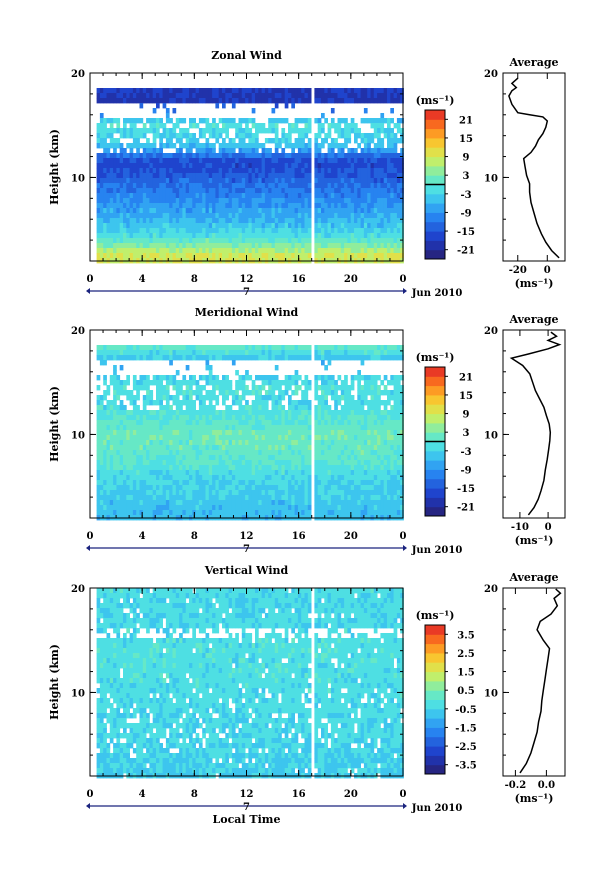 This screenshot has height=873, width=616. Describe the element at coordinates (246, 292) in the screenshot. I see `day-label: 7` at that location.